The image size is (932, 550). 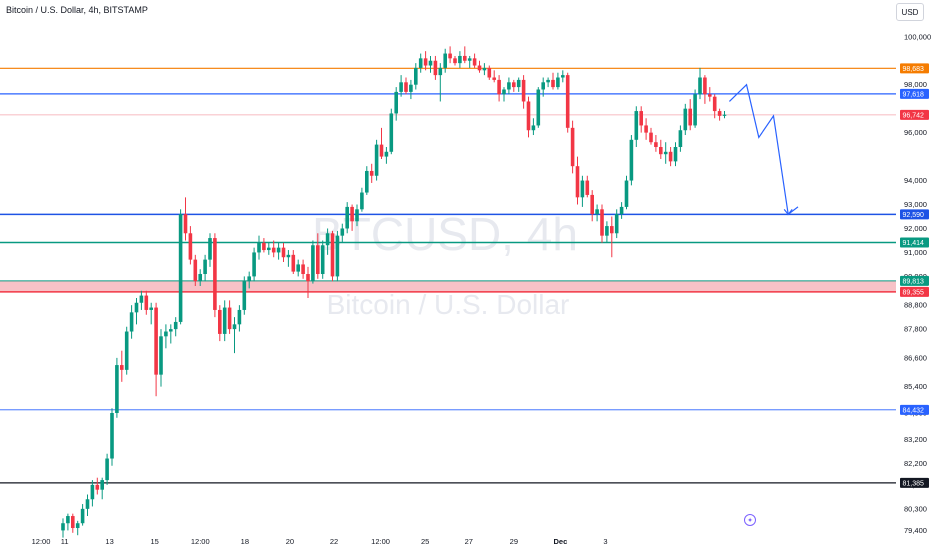 What do you see at coordinates (914, 94) in the screenshot?
I see `price-tag-label: 97,618` at bounding box center [914, 94].